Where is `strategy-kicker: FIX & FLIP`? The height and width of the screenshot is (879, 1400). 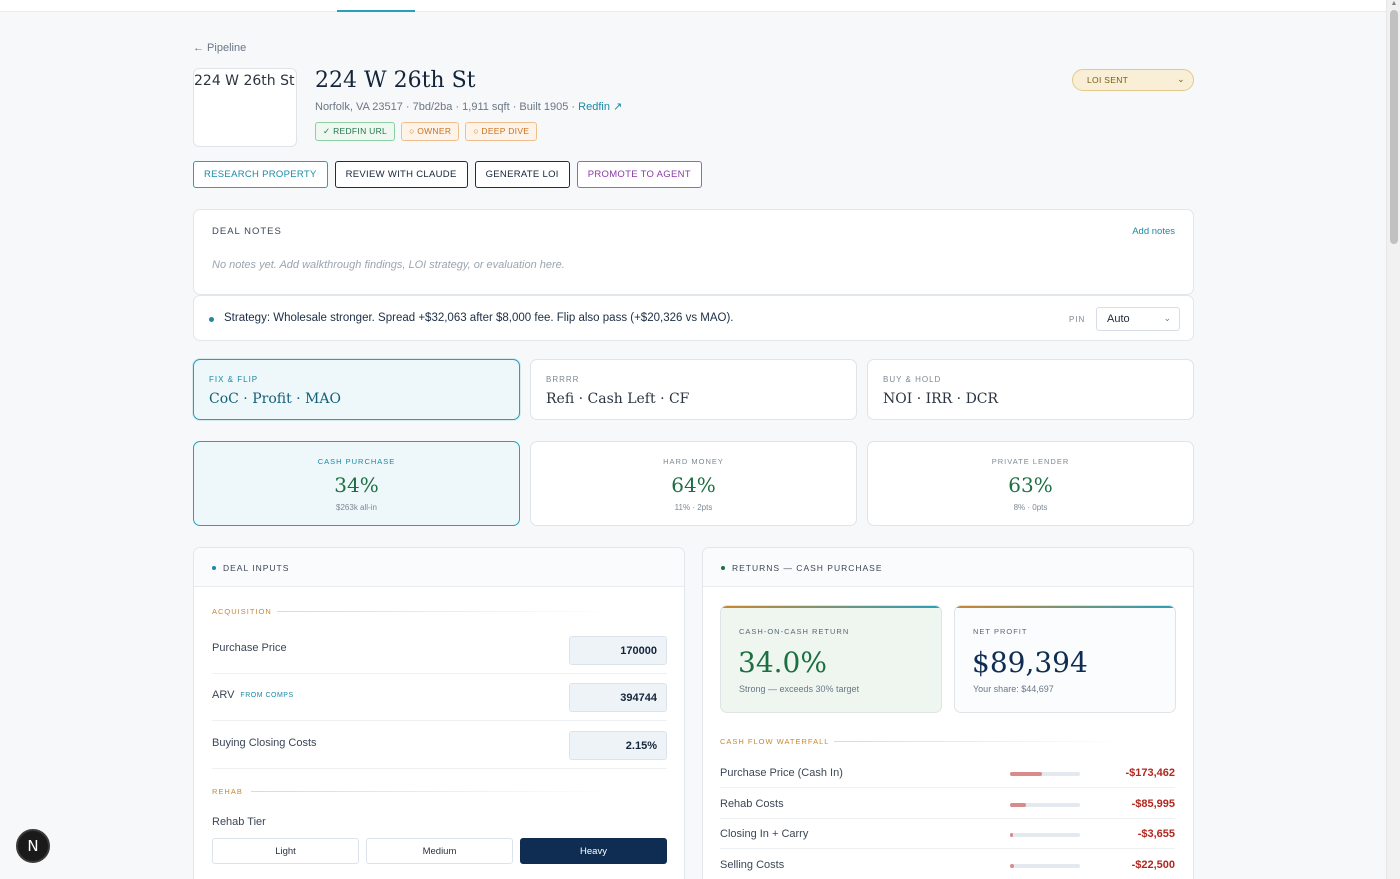
strategy-kicker: FIX & FLIP is located at coordinates (234, 379).